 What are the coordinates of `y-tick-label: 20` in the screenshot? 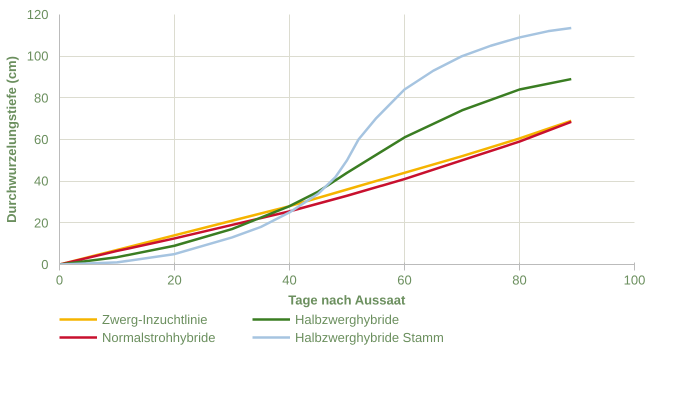 It's located at (41, 222).